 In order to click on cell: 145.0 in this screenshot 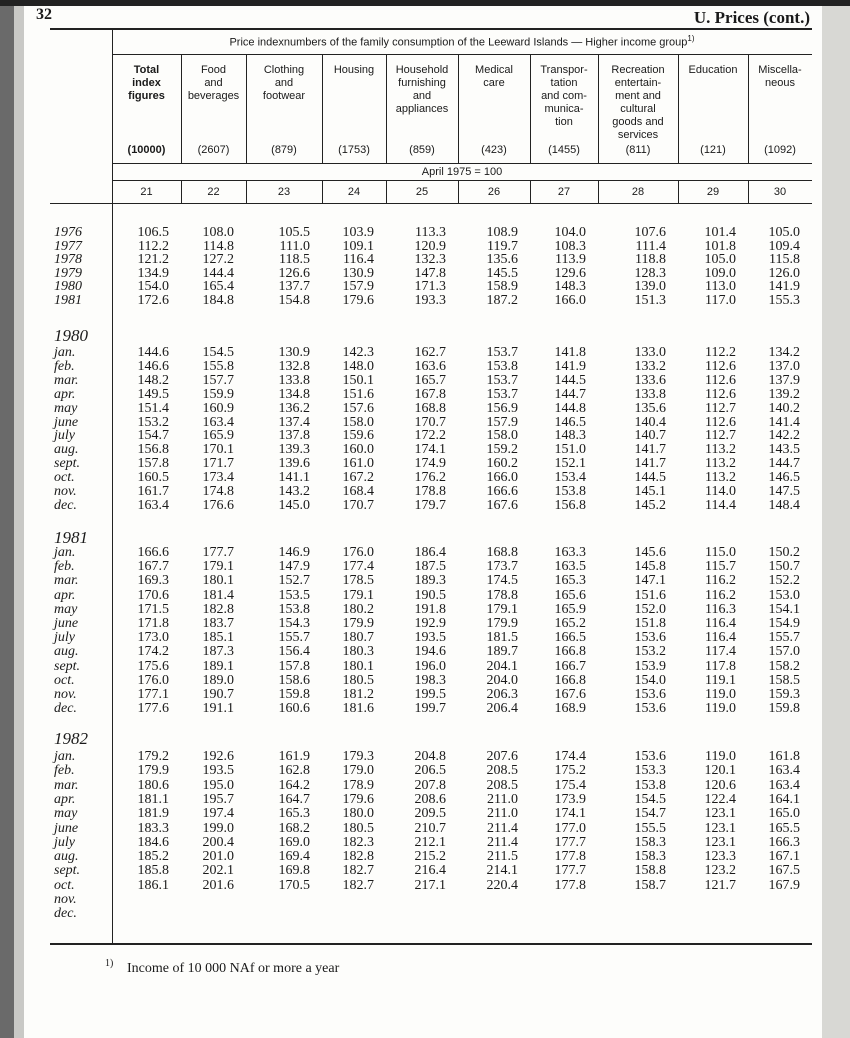, I will do `click(294, 505)`.